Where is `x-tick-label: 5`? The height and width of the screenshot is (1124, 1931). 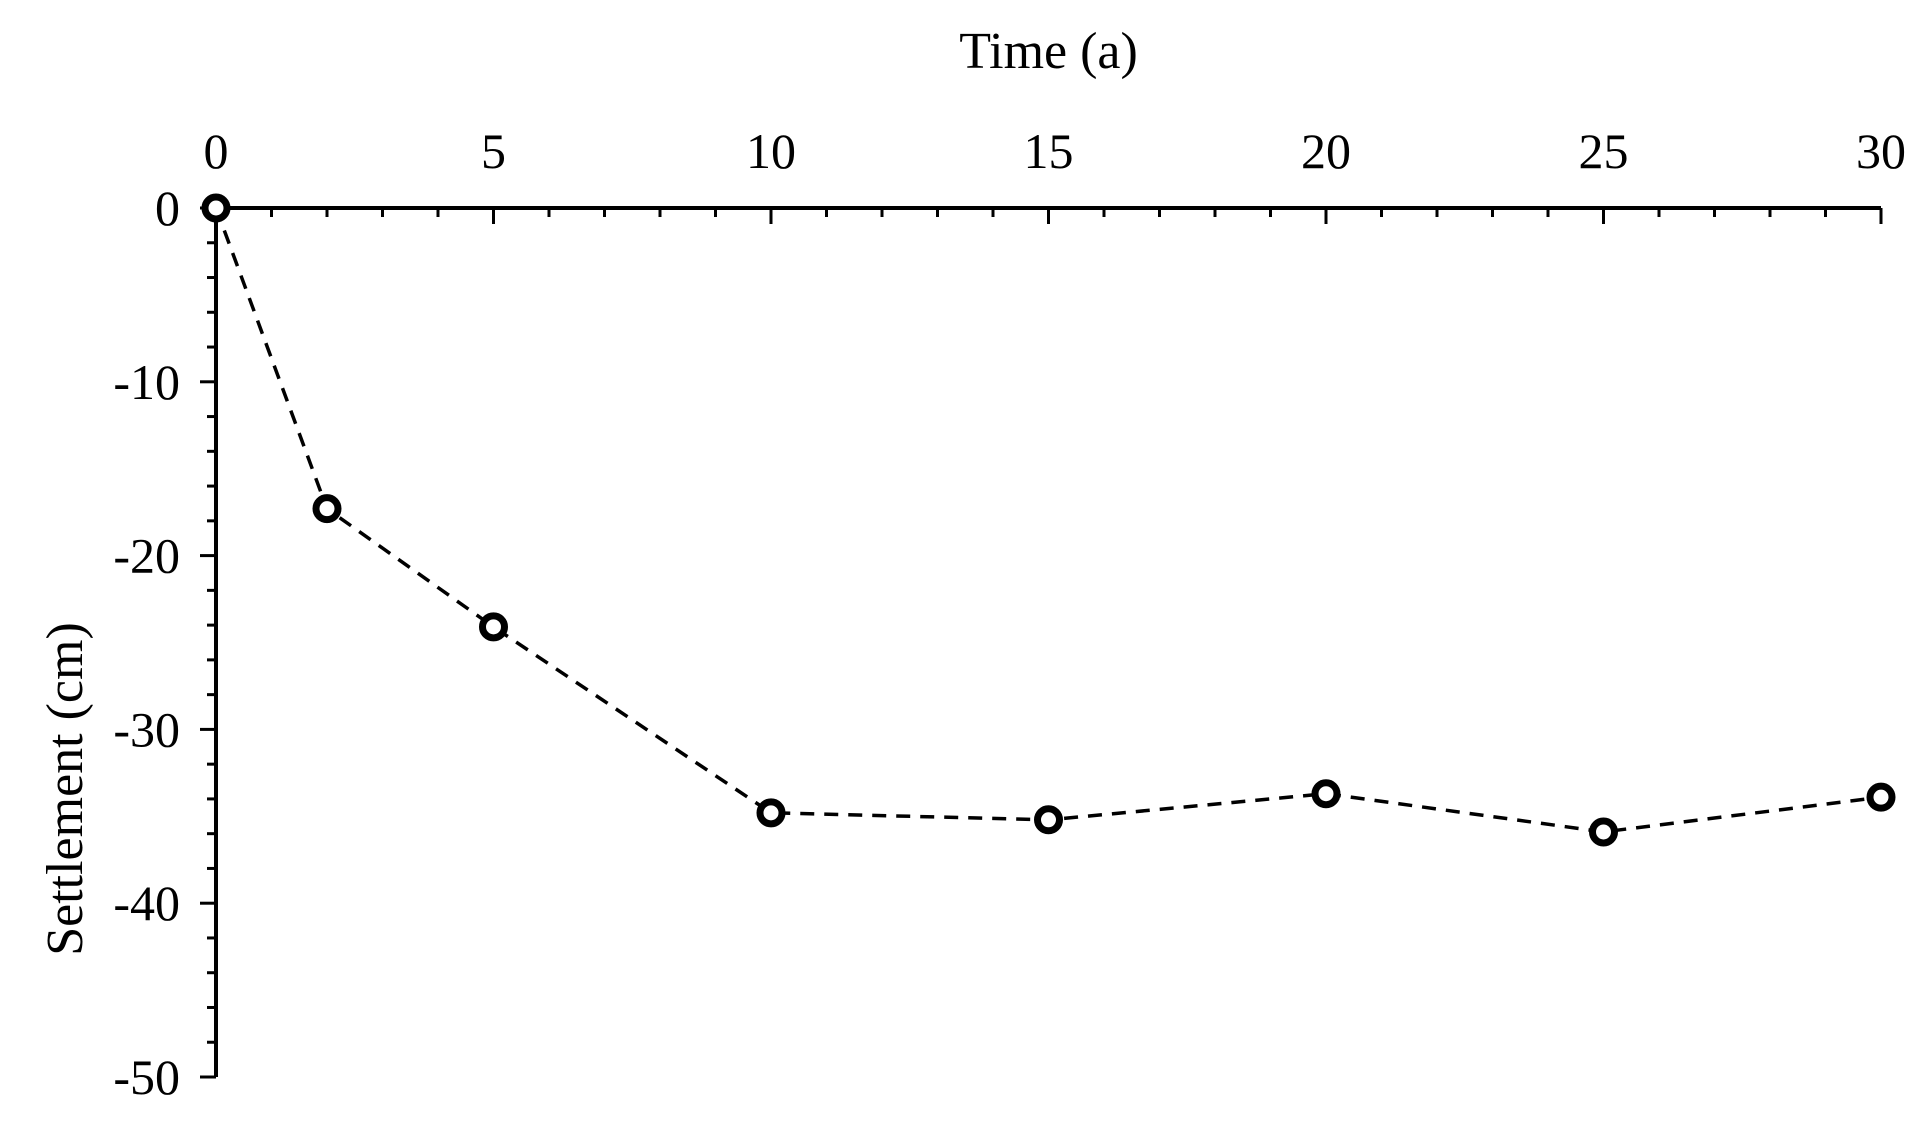 x-tick-label: 5 is located at coordinates (493, 151).